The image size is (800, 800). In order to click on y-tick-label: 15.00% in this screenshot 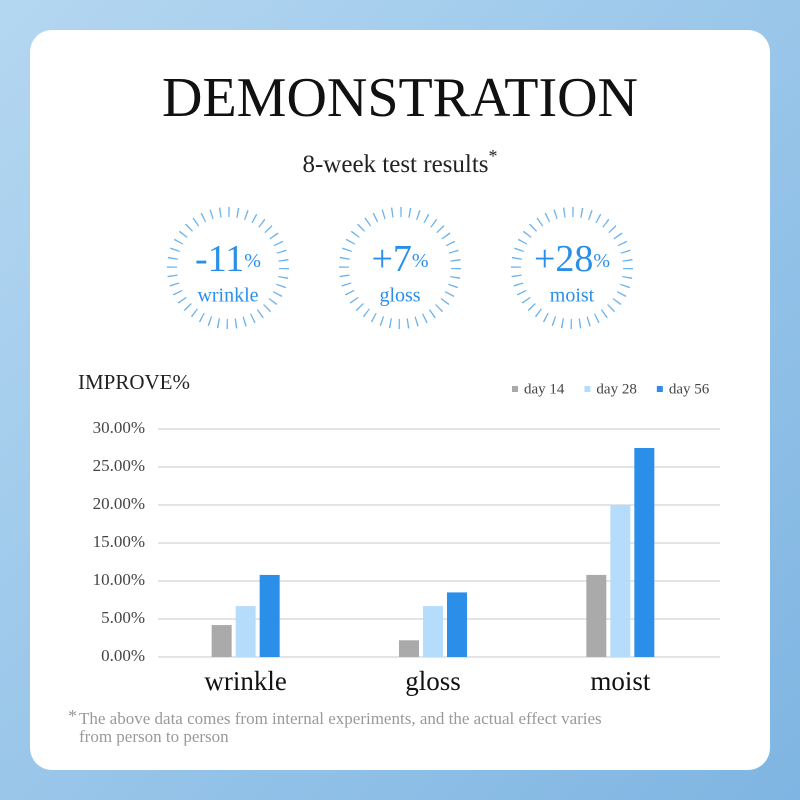, I will do `click(119, 541)`.